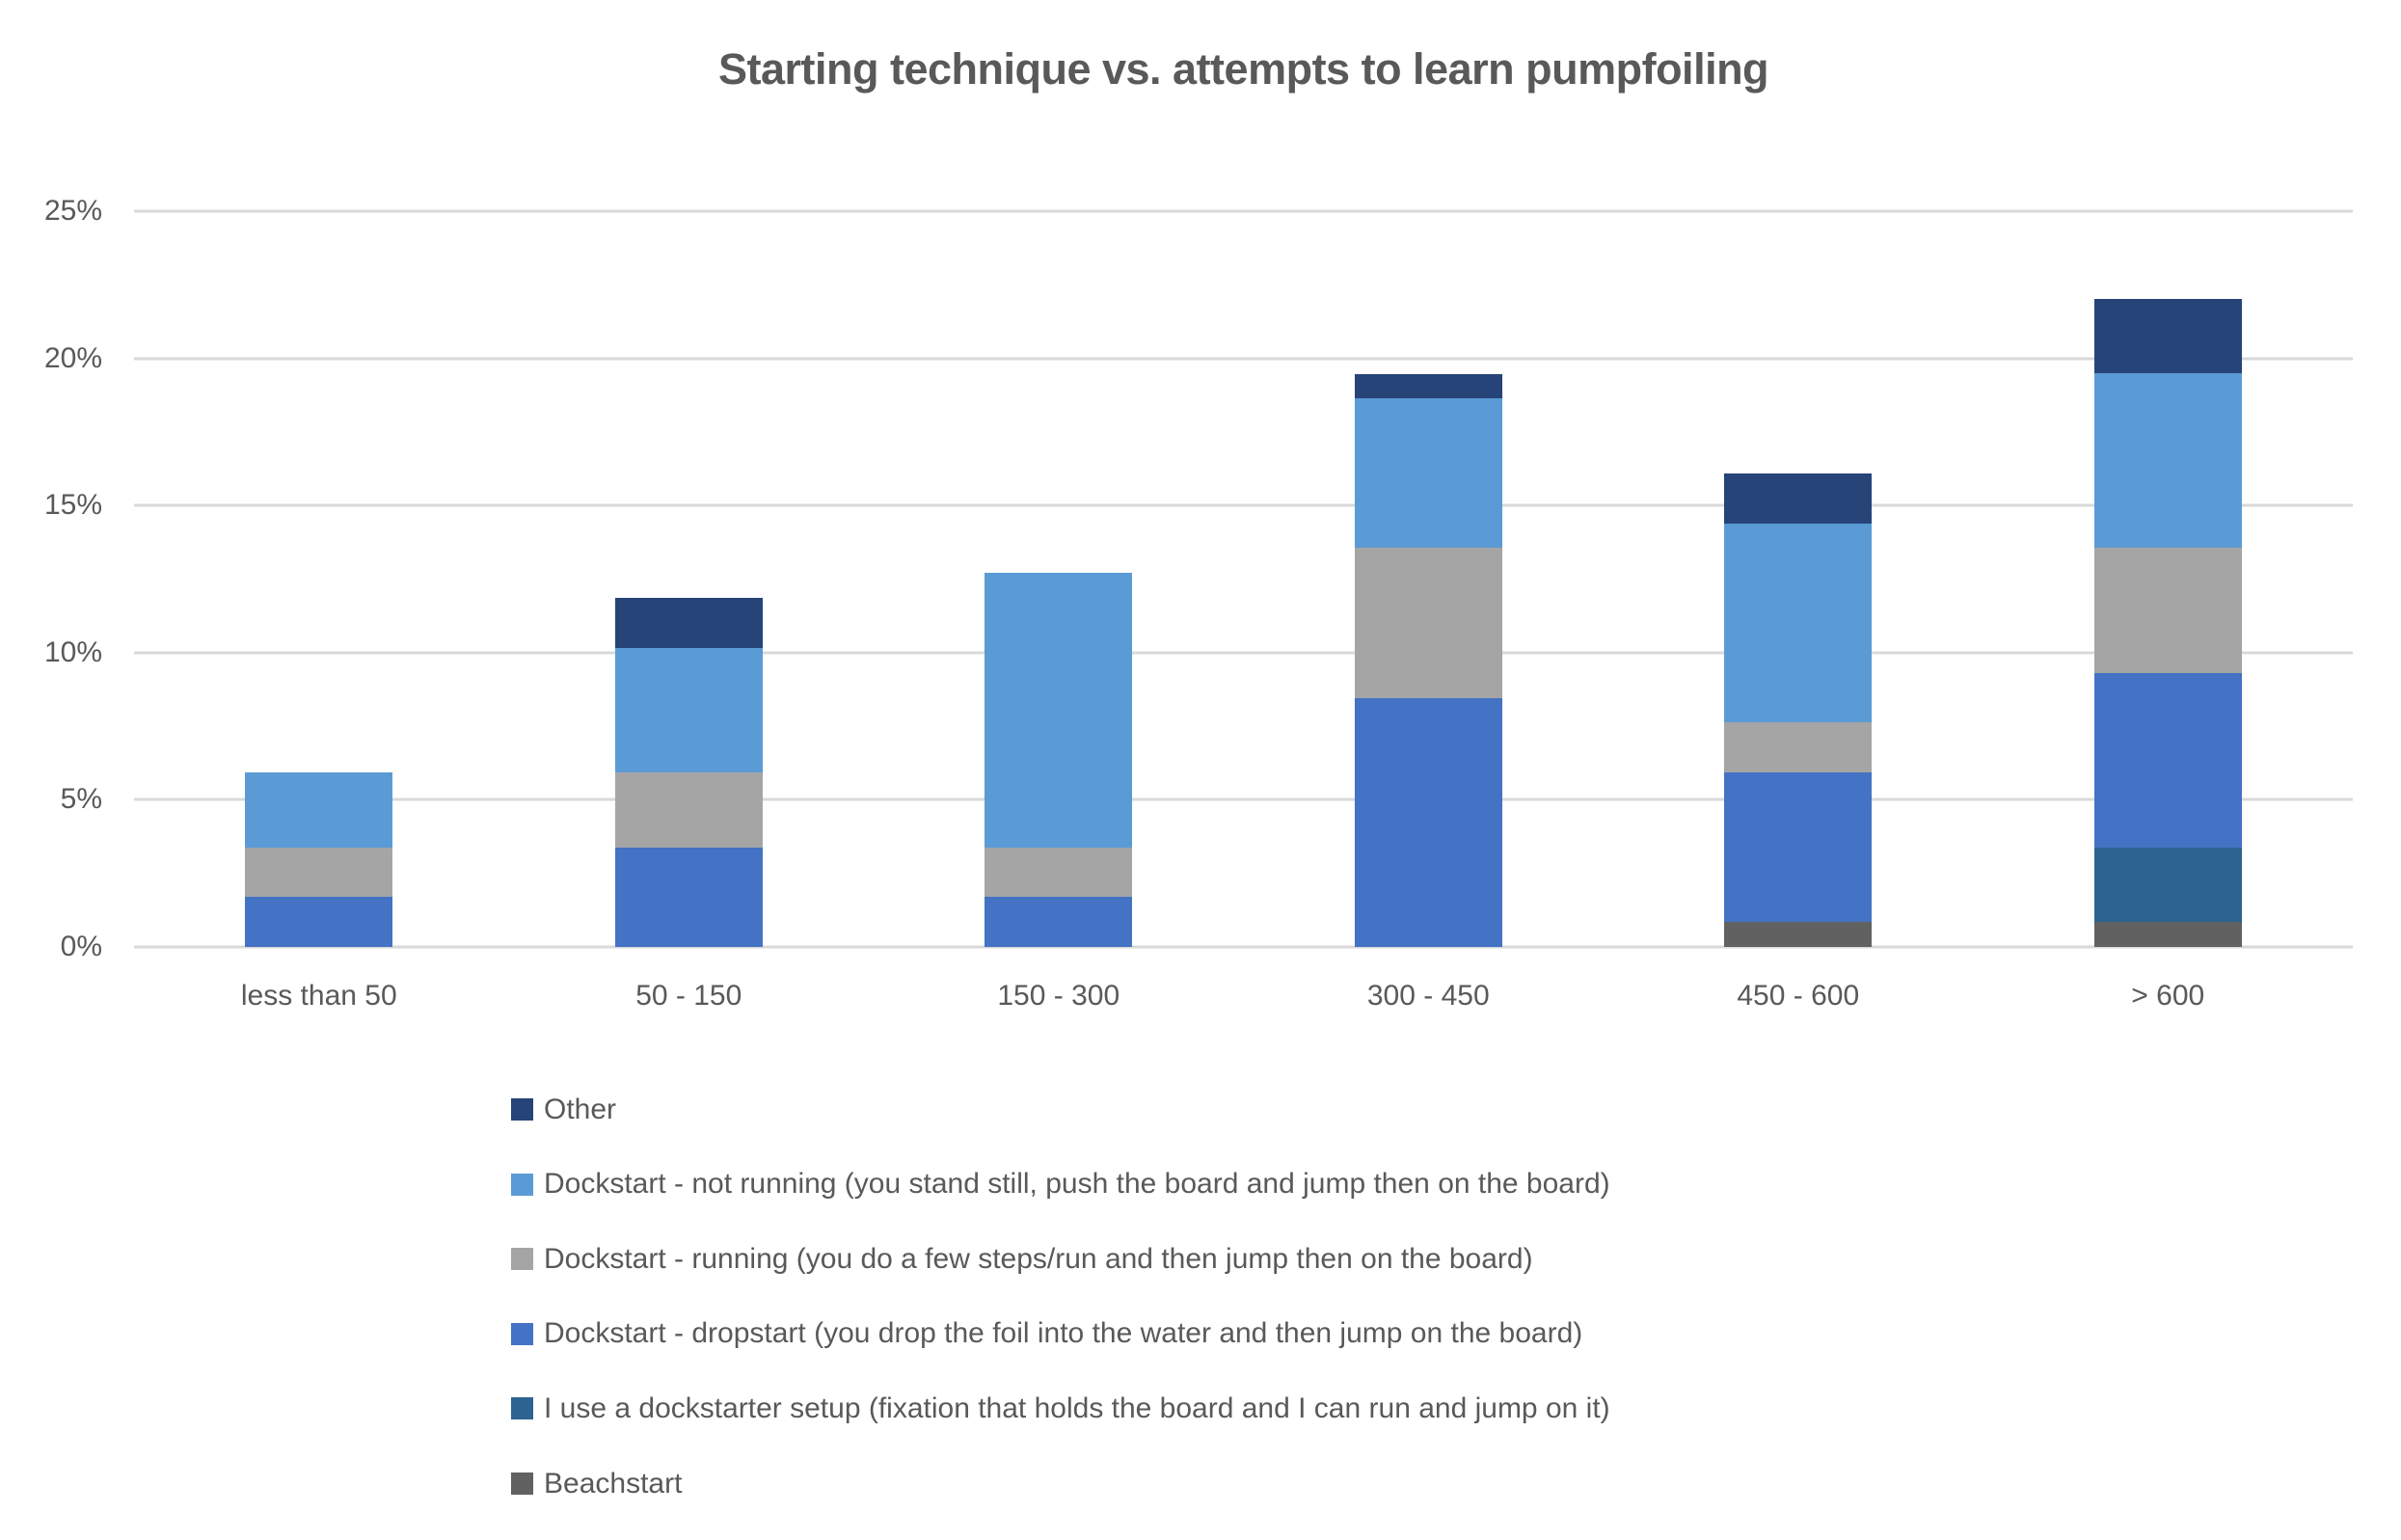 The width and height of the screenshot is (2401, 1540). I want to click on x-tick-label: 50 - 150, so click(688, 996).